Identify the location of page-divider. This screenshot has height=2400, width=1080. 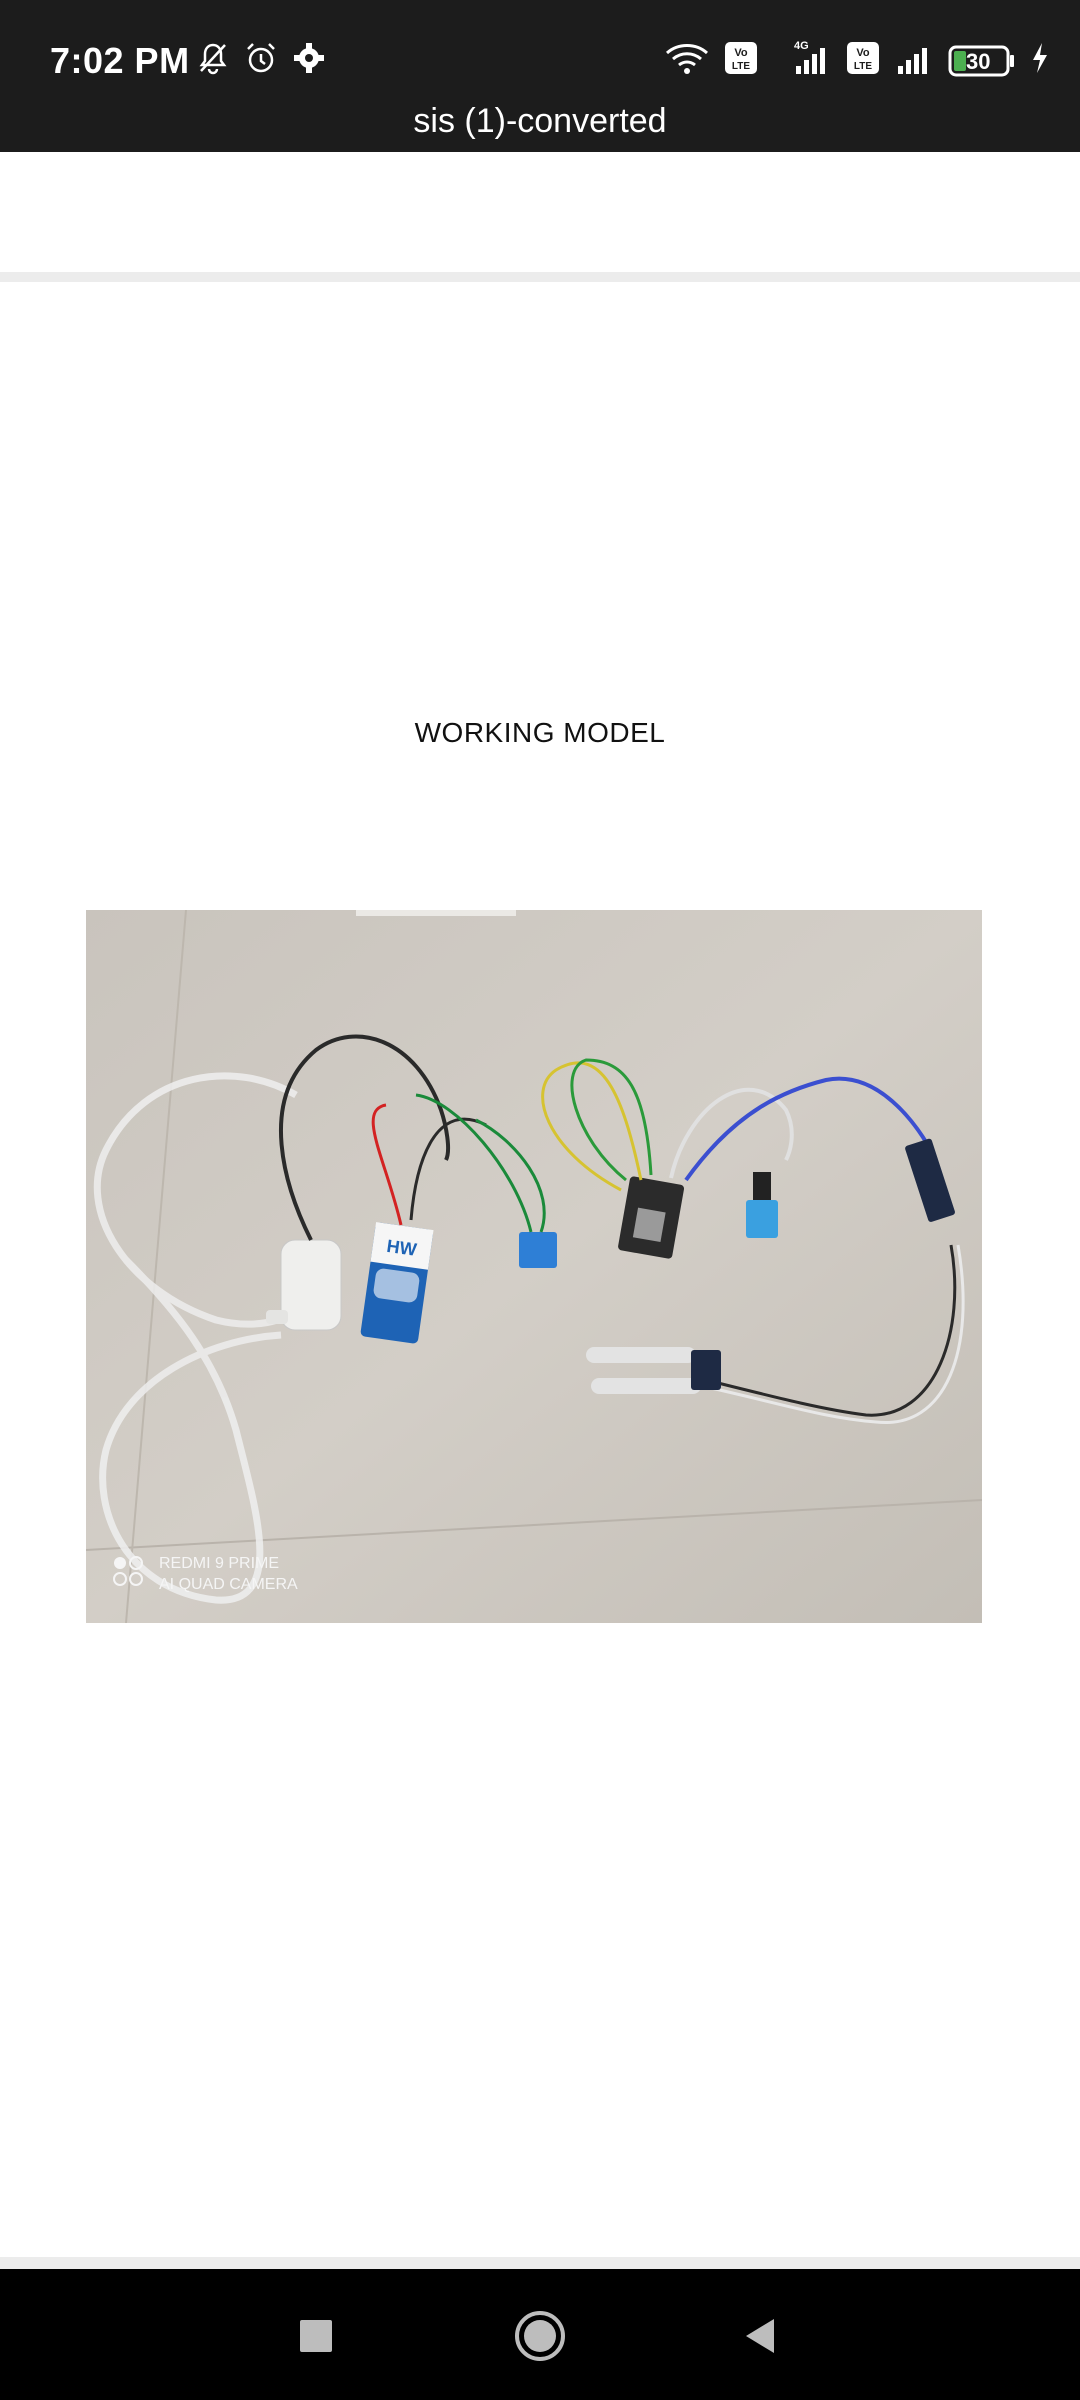
(540, 277).